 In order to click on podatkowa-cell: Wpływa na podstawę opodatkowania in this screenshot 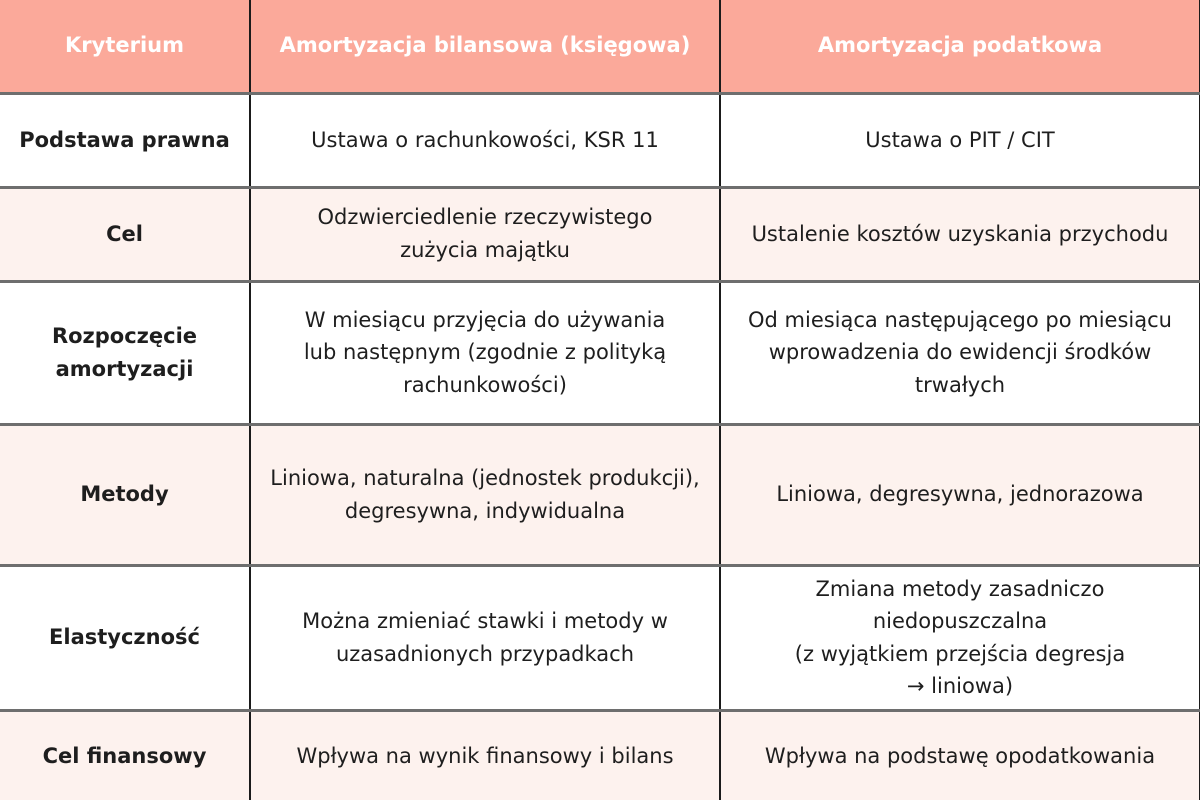, I will do `click(959, 754)`.